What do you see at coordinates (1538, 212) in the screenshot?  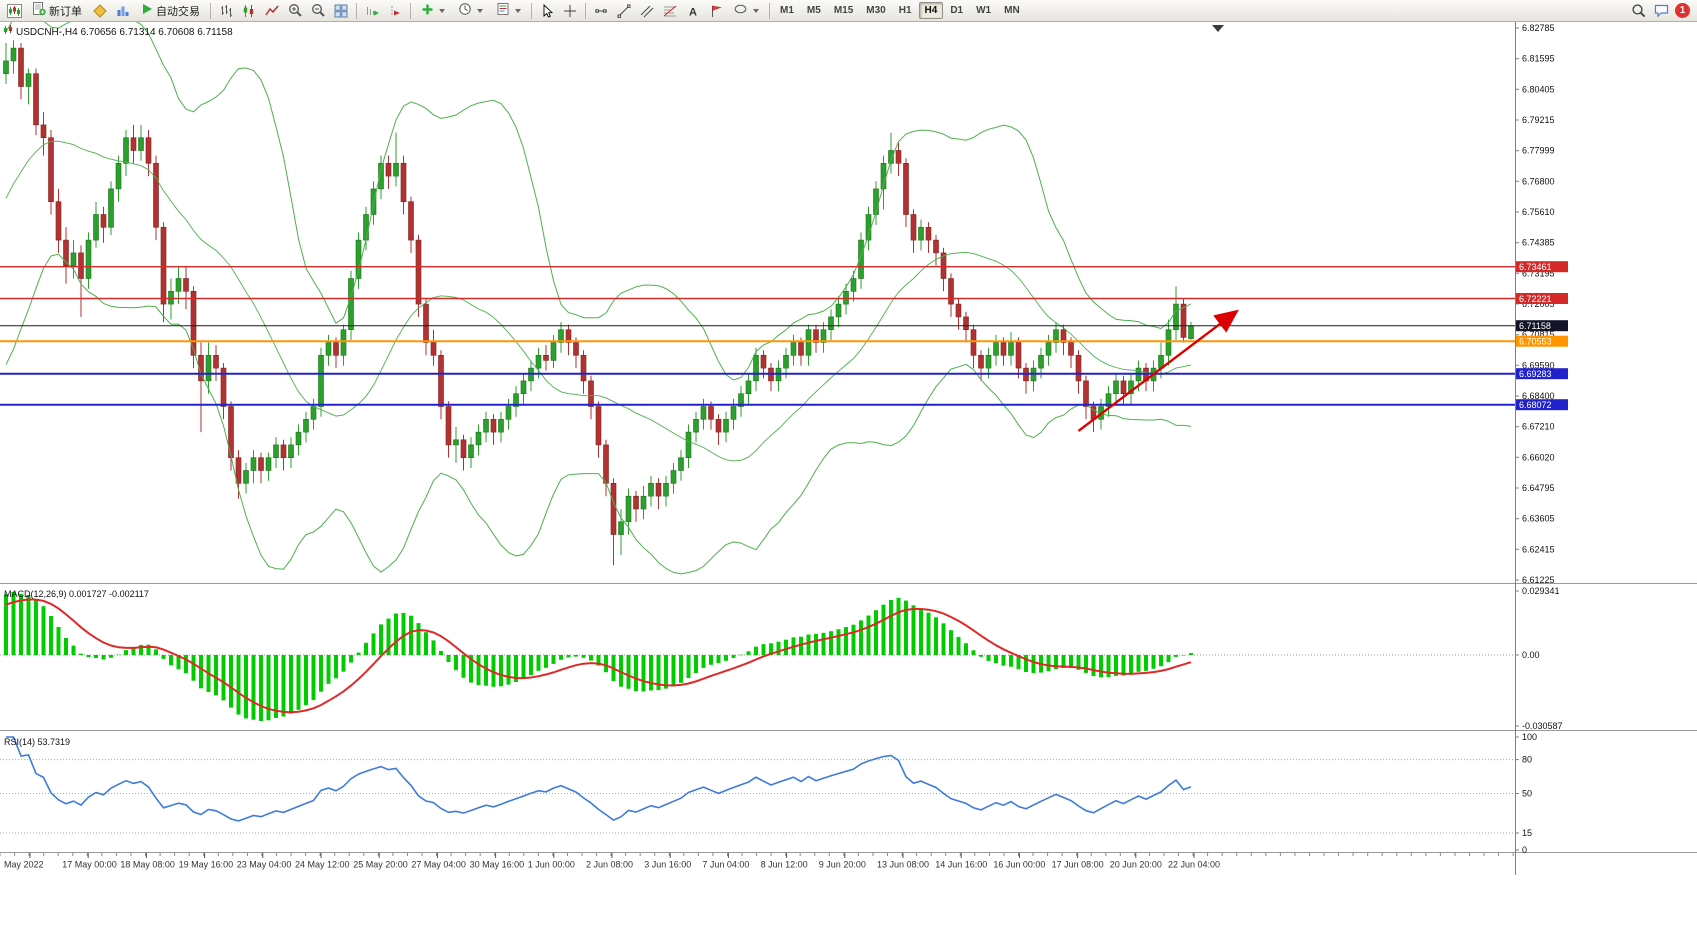 I see `svg-text: 6.75610` at bounding box center [1538, 212].